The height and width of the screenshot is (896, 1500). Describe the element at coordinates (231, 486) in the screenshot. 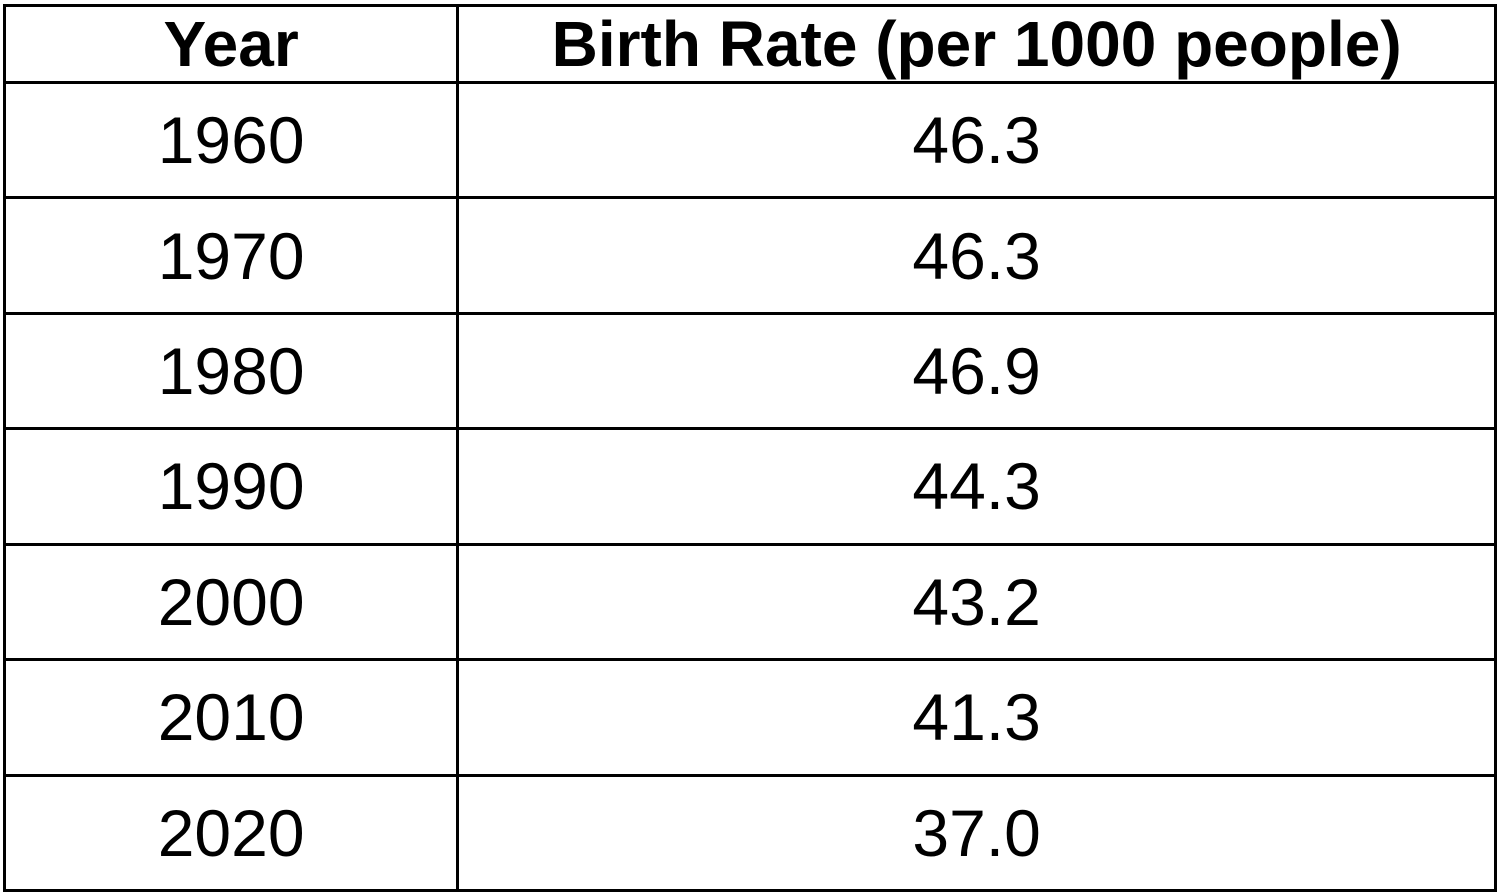

I see `year-cell: 1990` at that location.